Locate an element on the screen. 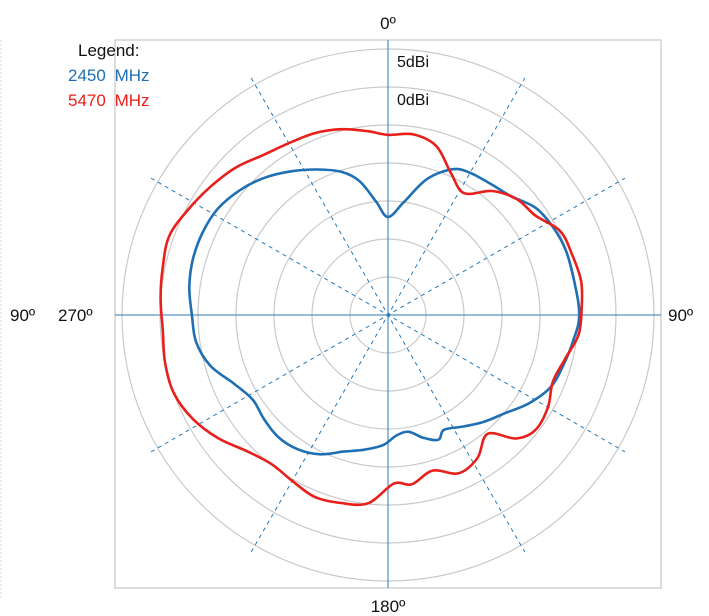  legend-5470-unit: MHz is located at coordinates (132, 100).